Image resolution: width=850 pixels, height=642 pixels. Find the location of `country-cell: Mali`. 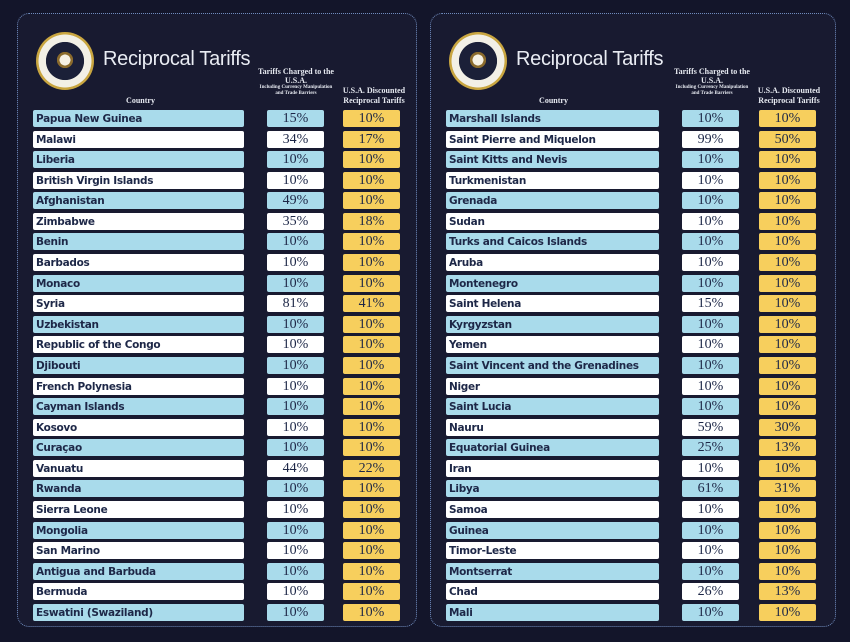

country-cell: Mali is located at coordinates (552, 612).